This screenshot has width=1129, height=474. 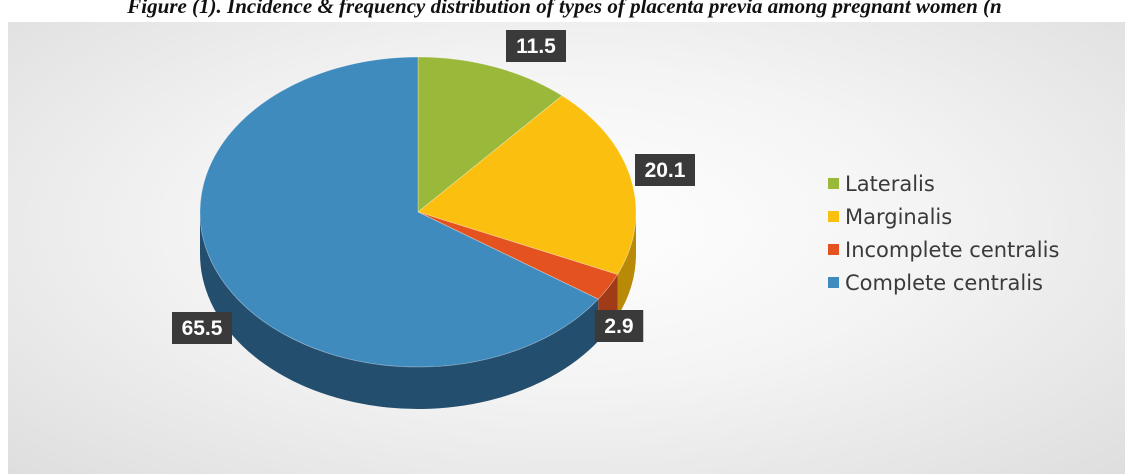 I want to click on data-label-incomplete-centralis: 2.9, so click(x=619, y=326).